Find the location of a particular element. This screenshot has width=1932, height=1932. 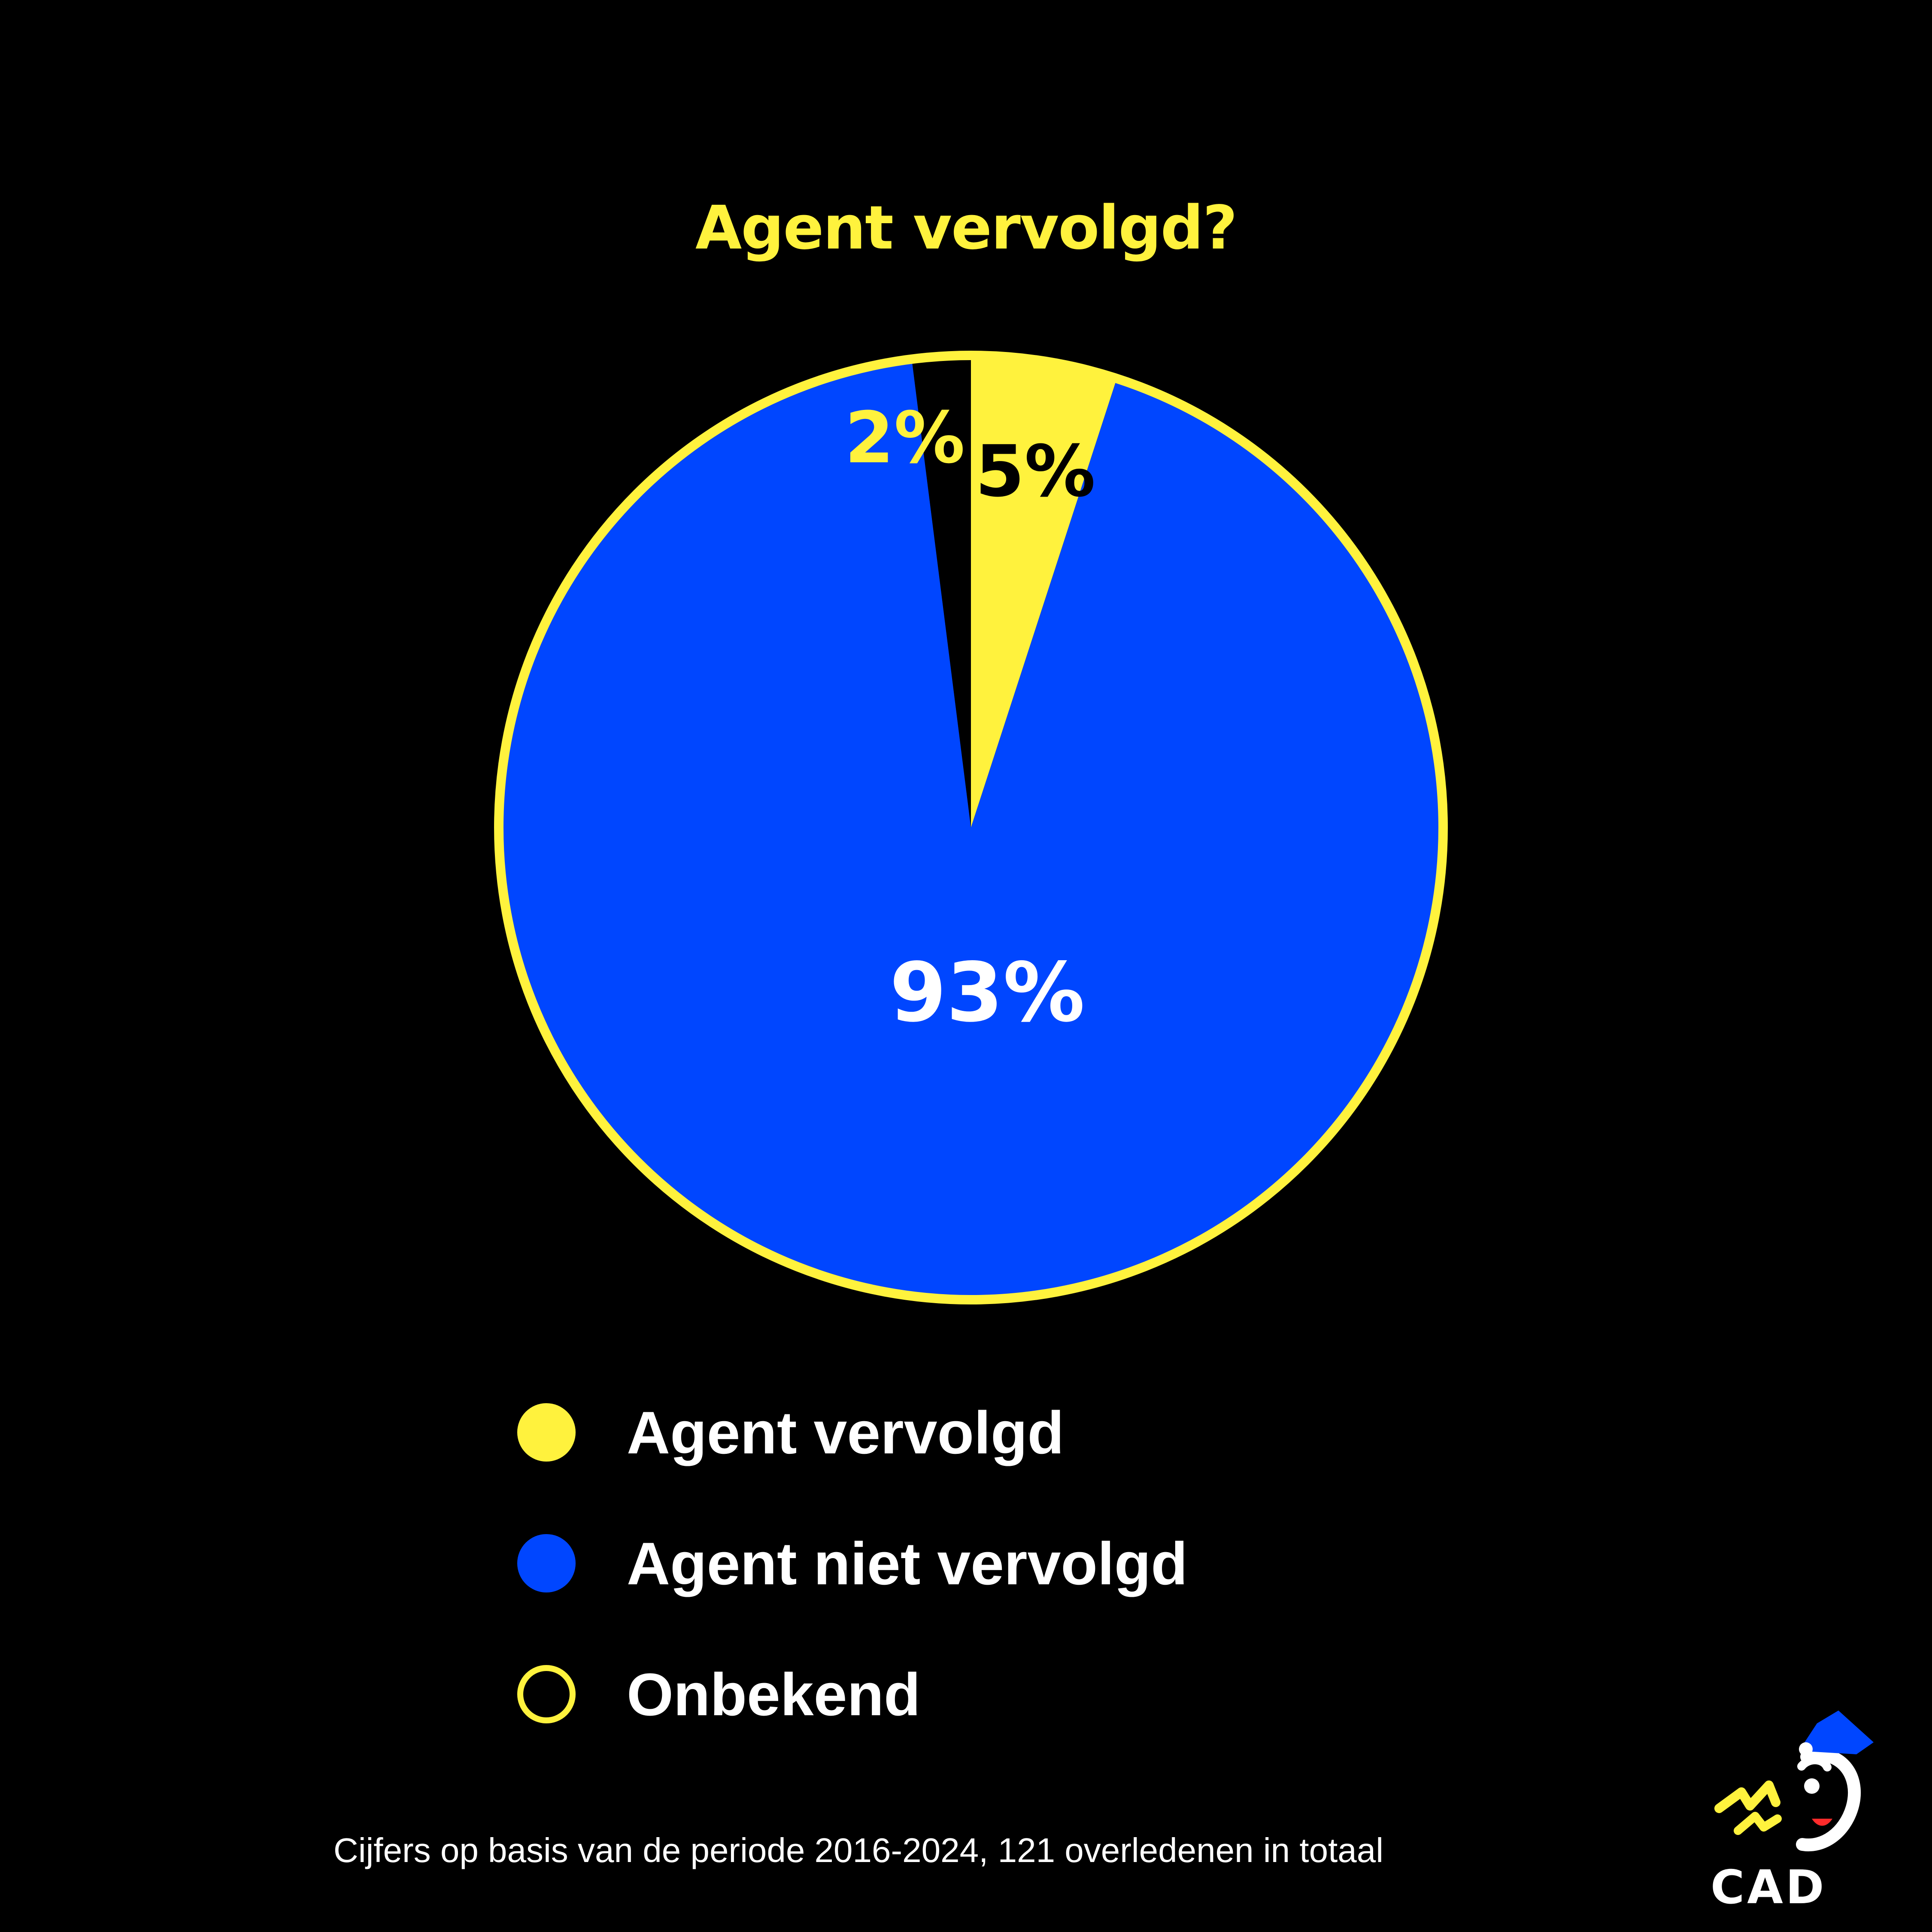

pie-label-agent-vervolgd: 5% is located at coordinates (1035, 471).